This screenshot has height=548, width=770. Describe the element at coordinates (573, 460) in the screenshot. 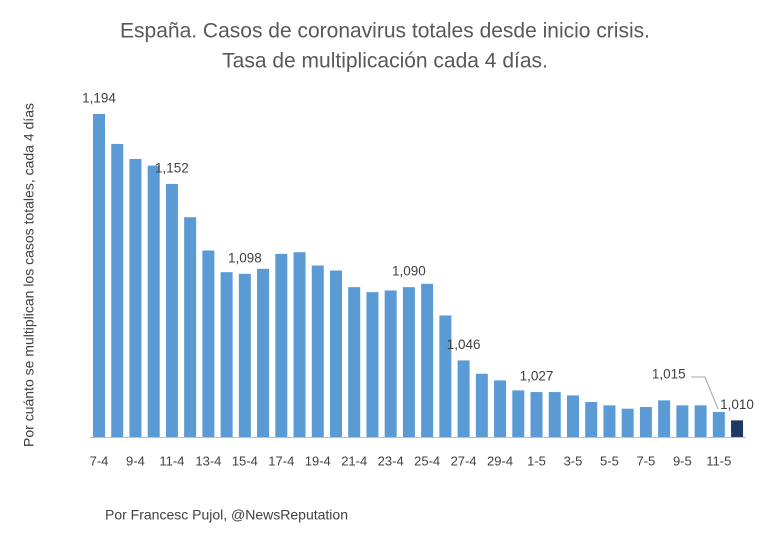

I see `x-tick-label: 3-5` at that location.